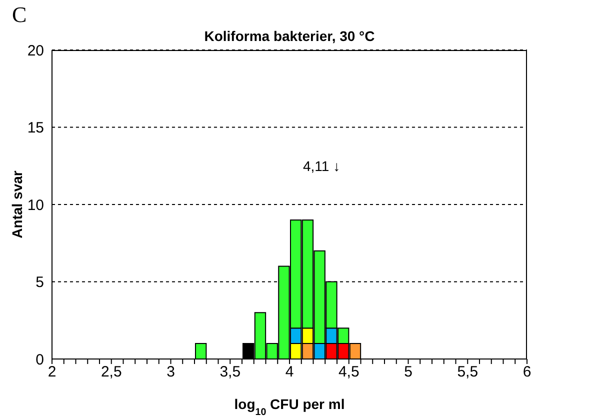 The image size is (603, 419). What do you see at coordinates (40, 283) in the screenshot?
I see `y-tick-label: 5` at bounding box center [40, 283].